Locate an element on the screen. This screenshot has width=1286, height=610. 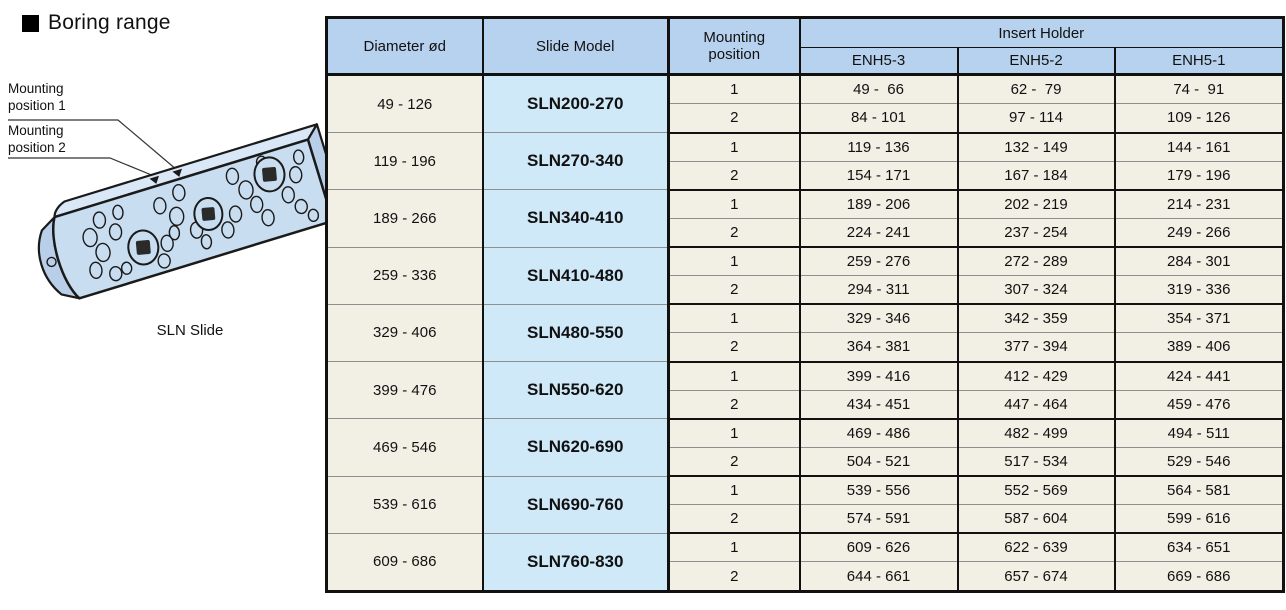
table-row: 2 574 - 591 587 - 604 599 - 616 is located at coordinates (805, 519).